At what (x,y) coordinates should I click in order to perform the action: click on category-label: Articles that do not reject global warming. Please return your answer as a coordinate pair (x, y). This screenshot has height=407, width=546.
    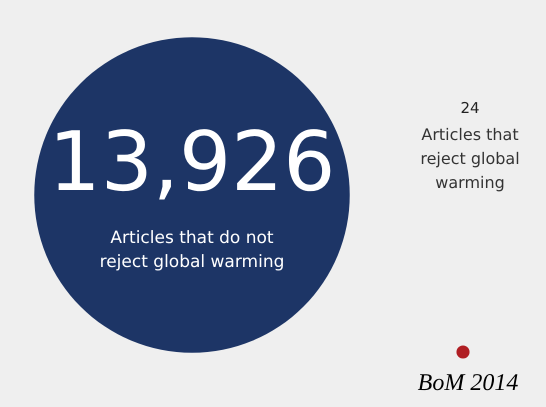
    Looking at the image, I should click on (192, 250).